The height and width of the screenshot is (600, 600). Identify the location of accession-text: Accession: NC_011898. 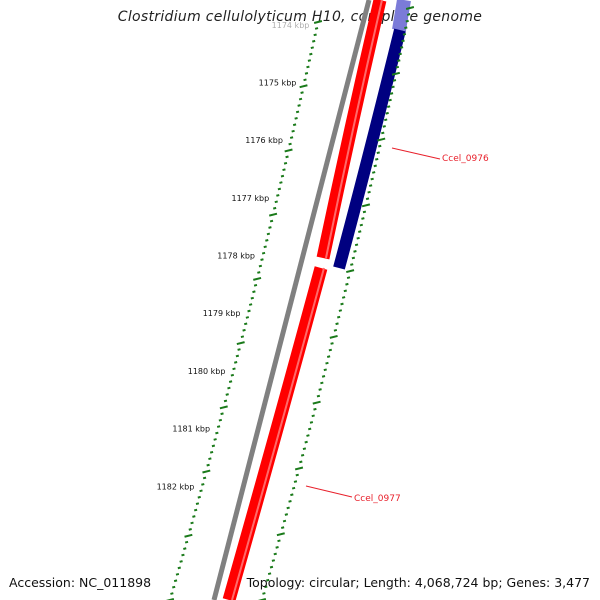
(80, 582).